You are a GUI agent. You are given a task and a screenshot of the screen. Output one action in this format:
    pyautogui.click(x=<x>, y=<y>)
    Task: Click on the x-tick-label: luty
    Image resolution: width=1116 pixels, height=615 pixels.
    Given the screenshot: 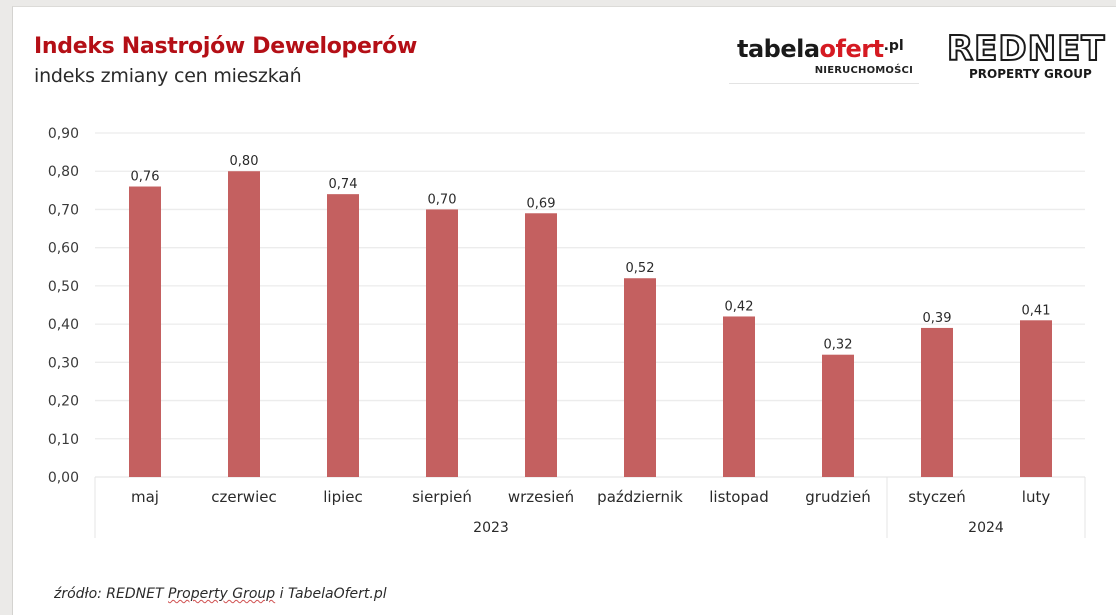 What is the action you would take?
    pyautogui.click(x=1036, y=497)
    